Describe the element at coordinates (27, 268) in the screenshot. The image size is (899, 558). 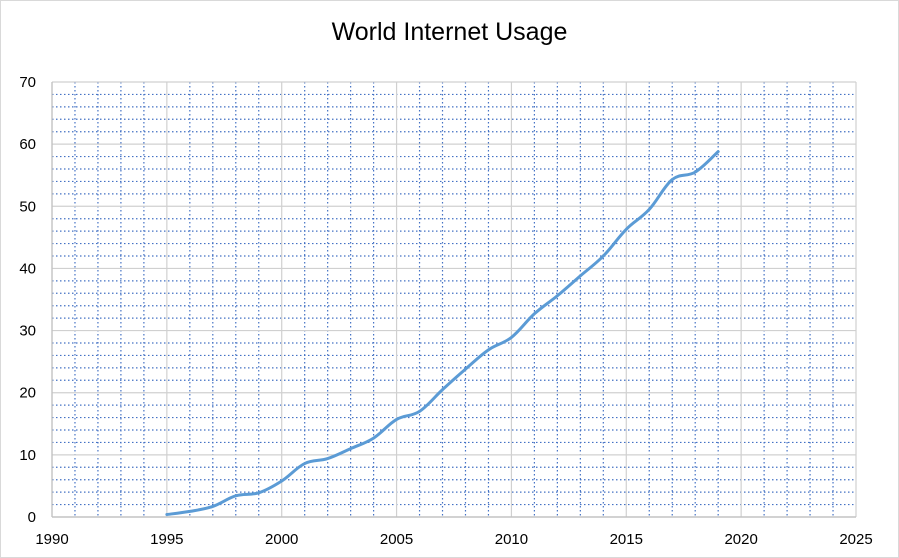
I see `y-tick-label: 40` at that location.